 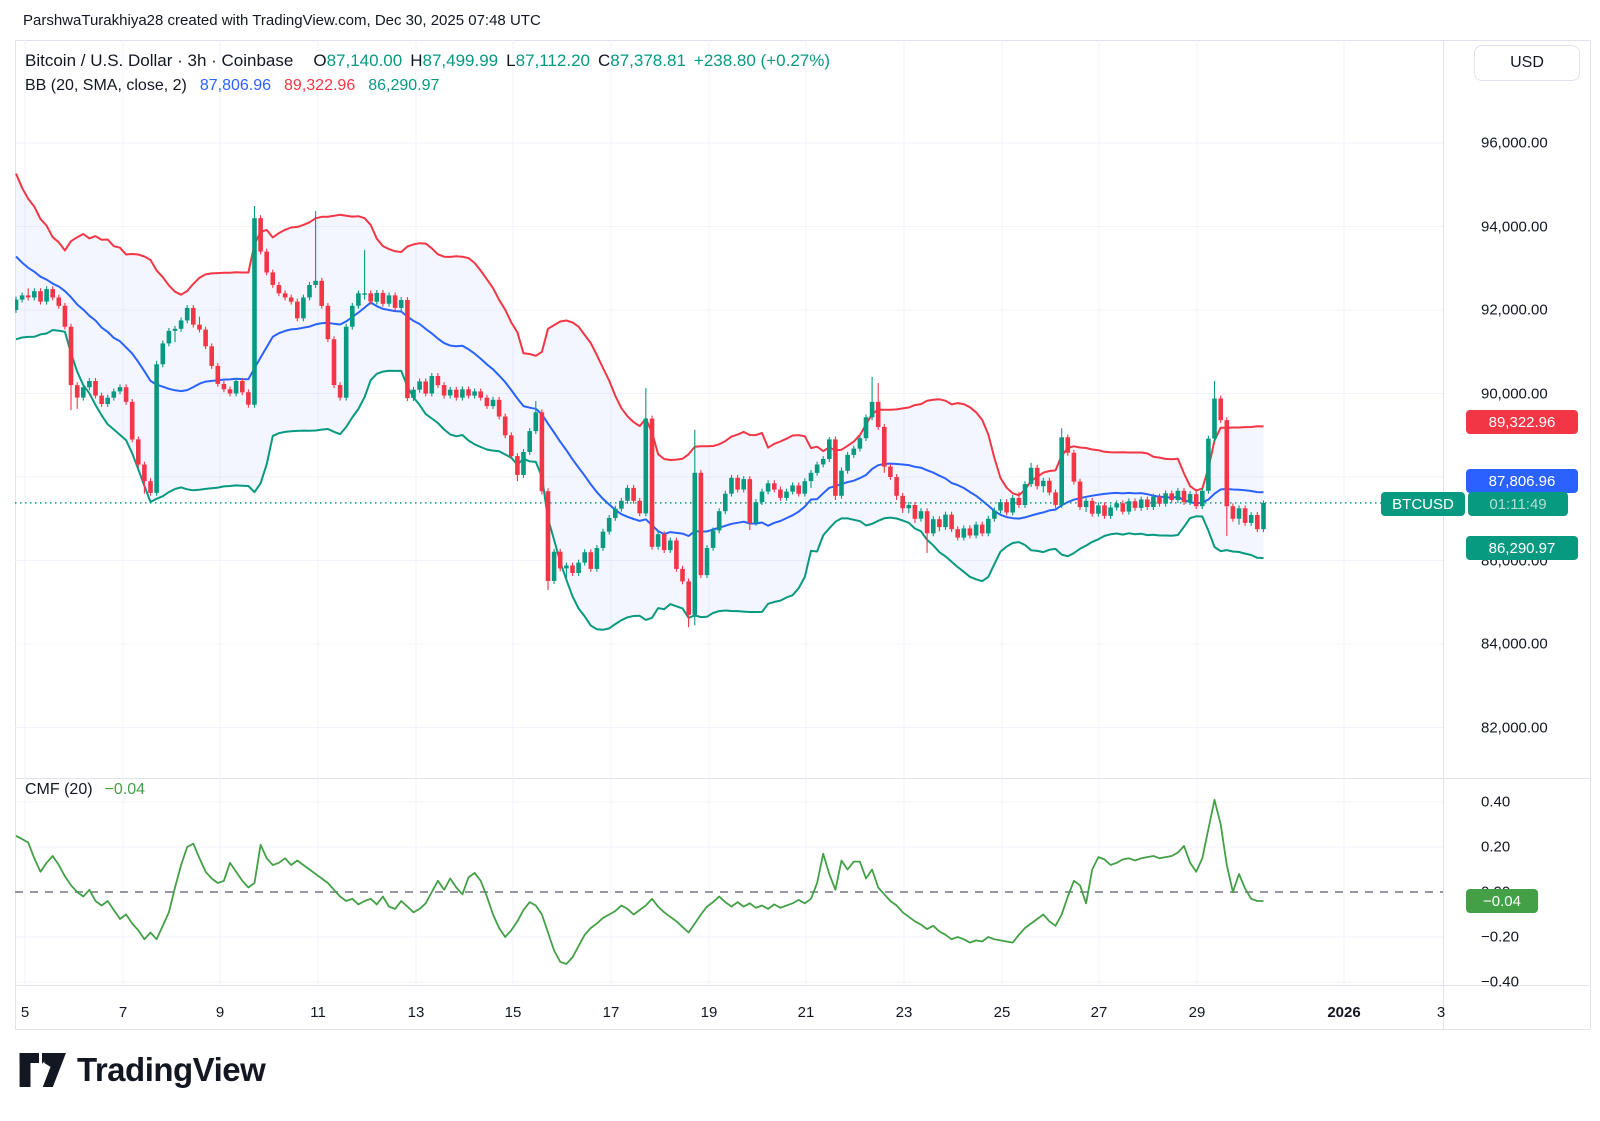 I want to click on currency-button: USD, so click(x=1527, y=63).